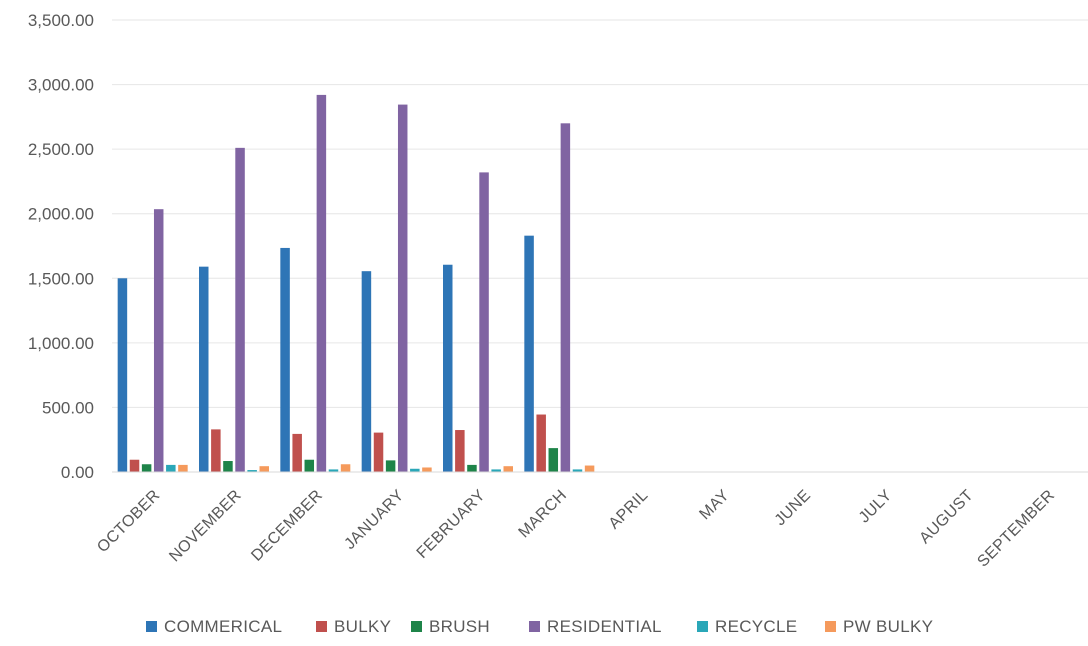  Describe the element at coordinates (402, 288) in the screenshot. I see `bar-residential-january` at that location.